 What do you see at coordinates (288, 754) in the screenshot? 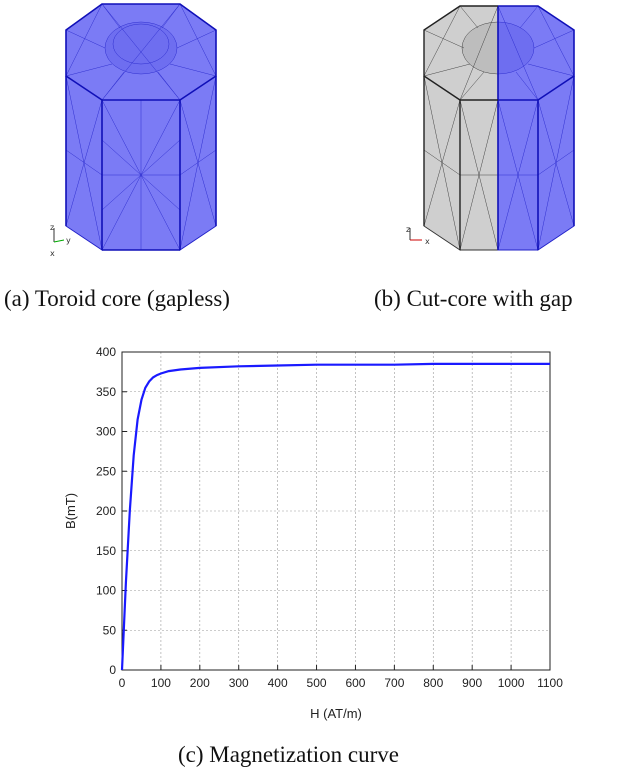
I see `caption-magnetization-curve: (c) Magnetization curve` at bounding box center [288, 754].